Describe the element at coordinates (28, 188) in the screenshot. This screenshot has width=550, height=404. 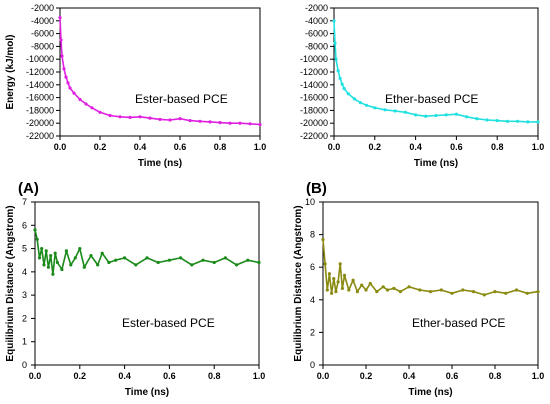
I see `panel-label: (A)` at that location.